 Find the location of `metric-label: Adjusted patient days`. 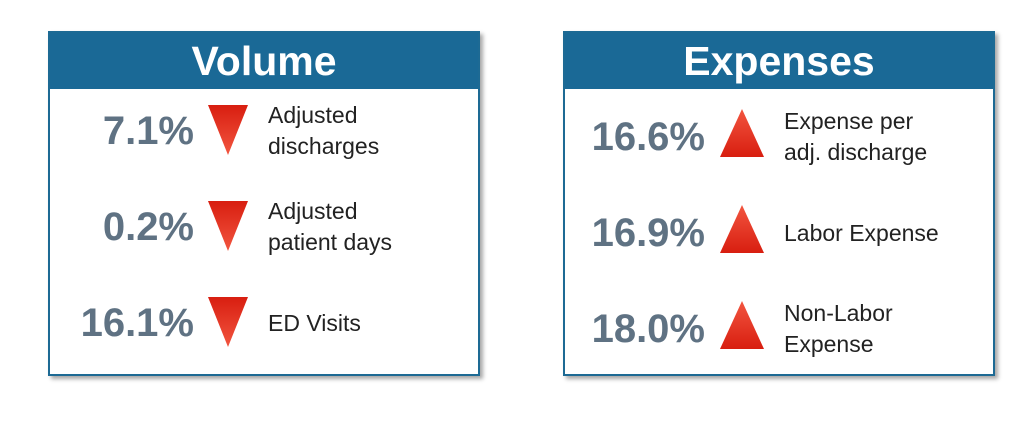

metric-label: Adjusted patient days is located at coordinates (330, 226).